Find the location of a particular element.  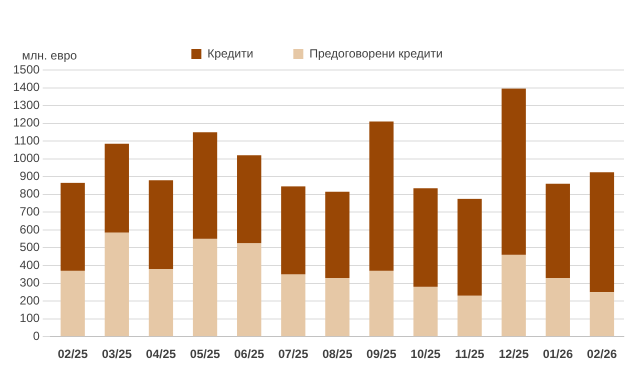

y-tick-label: 400 is located at coordinates (30, 265).